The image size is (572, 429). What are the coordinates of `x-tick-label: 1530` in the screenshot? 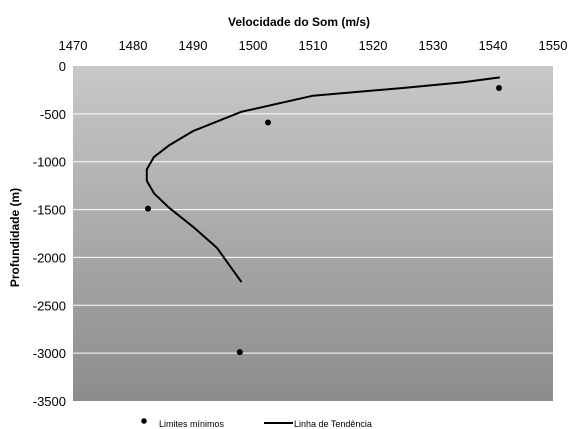 It's located at (433, 45).